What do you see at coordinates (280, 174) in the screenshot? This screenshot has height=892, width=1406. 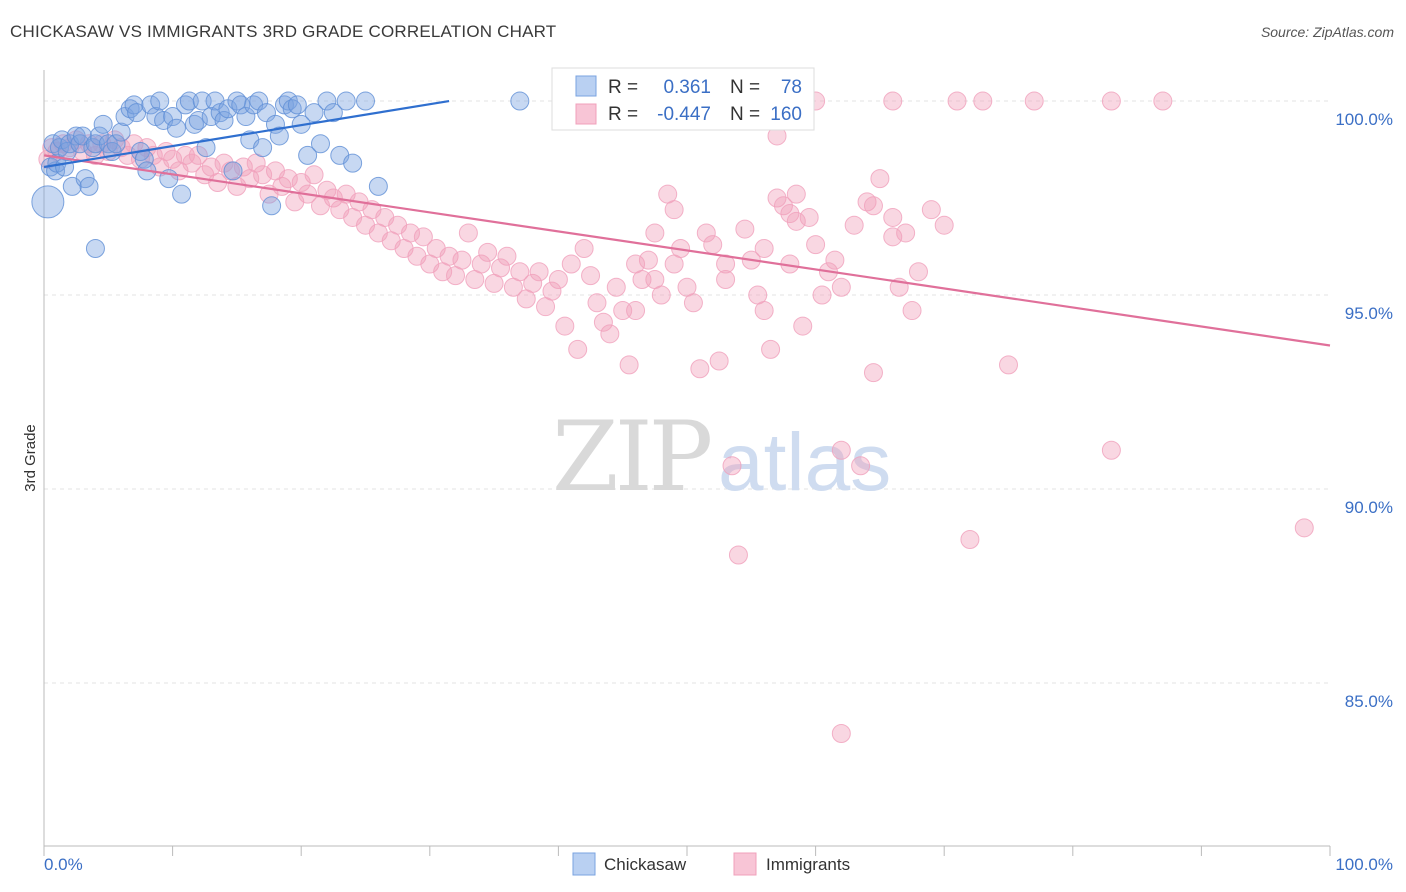 I see `chickasaw-points` at bounding box center [280, 174].